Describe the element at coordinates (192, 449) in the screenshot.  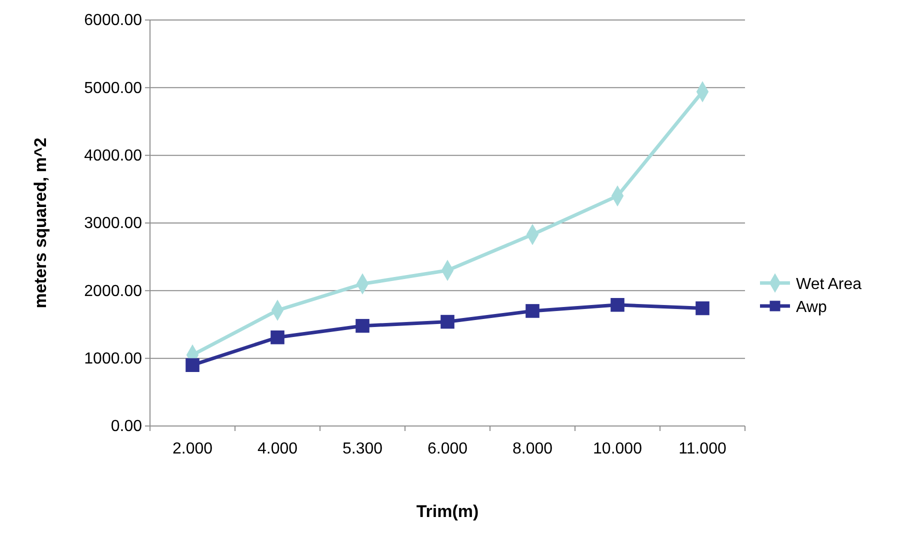
I see `x-tick-label: 2.000` at that location.